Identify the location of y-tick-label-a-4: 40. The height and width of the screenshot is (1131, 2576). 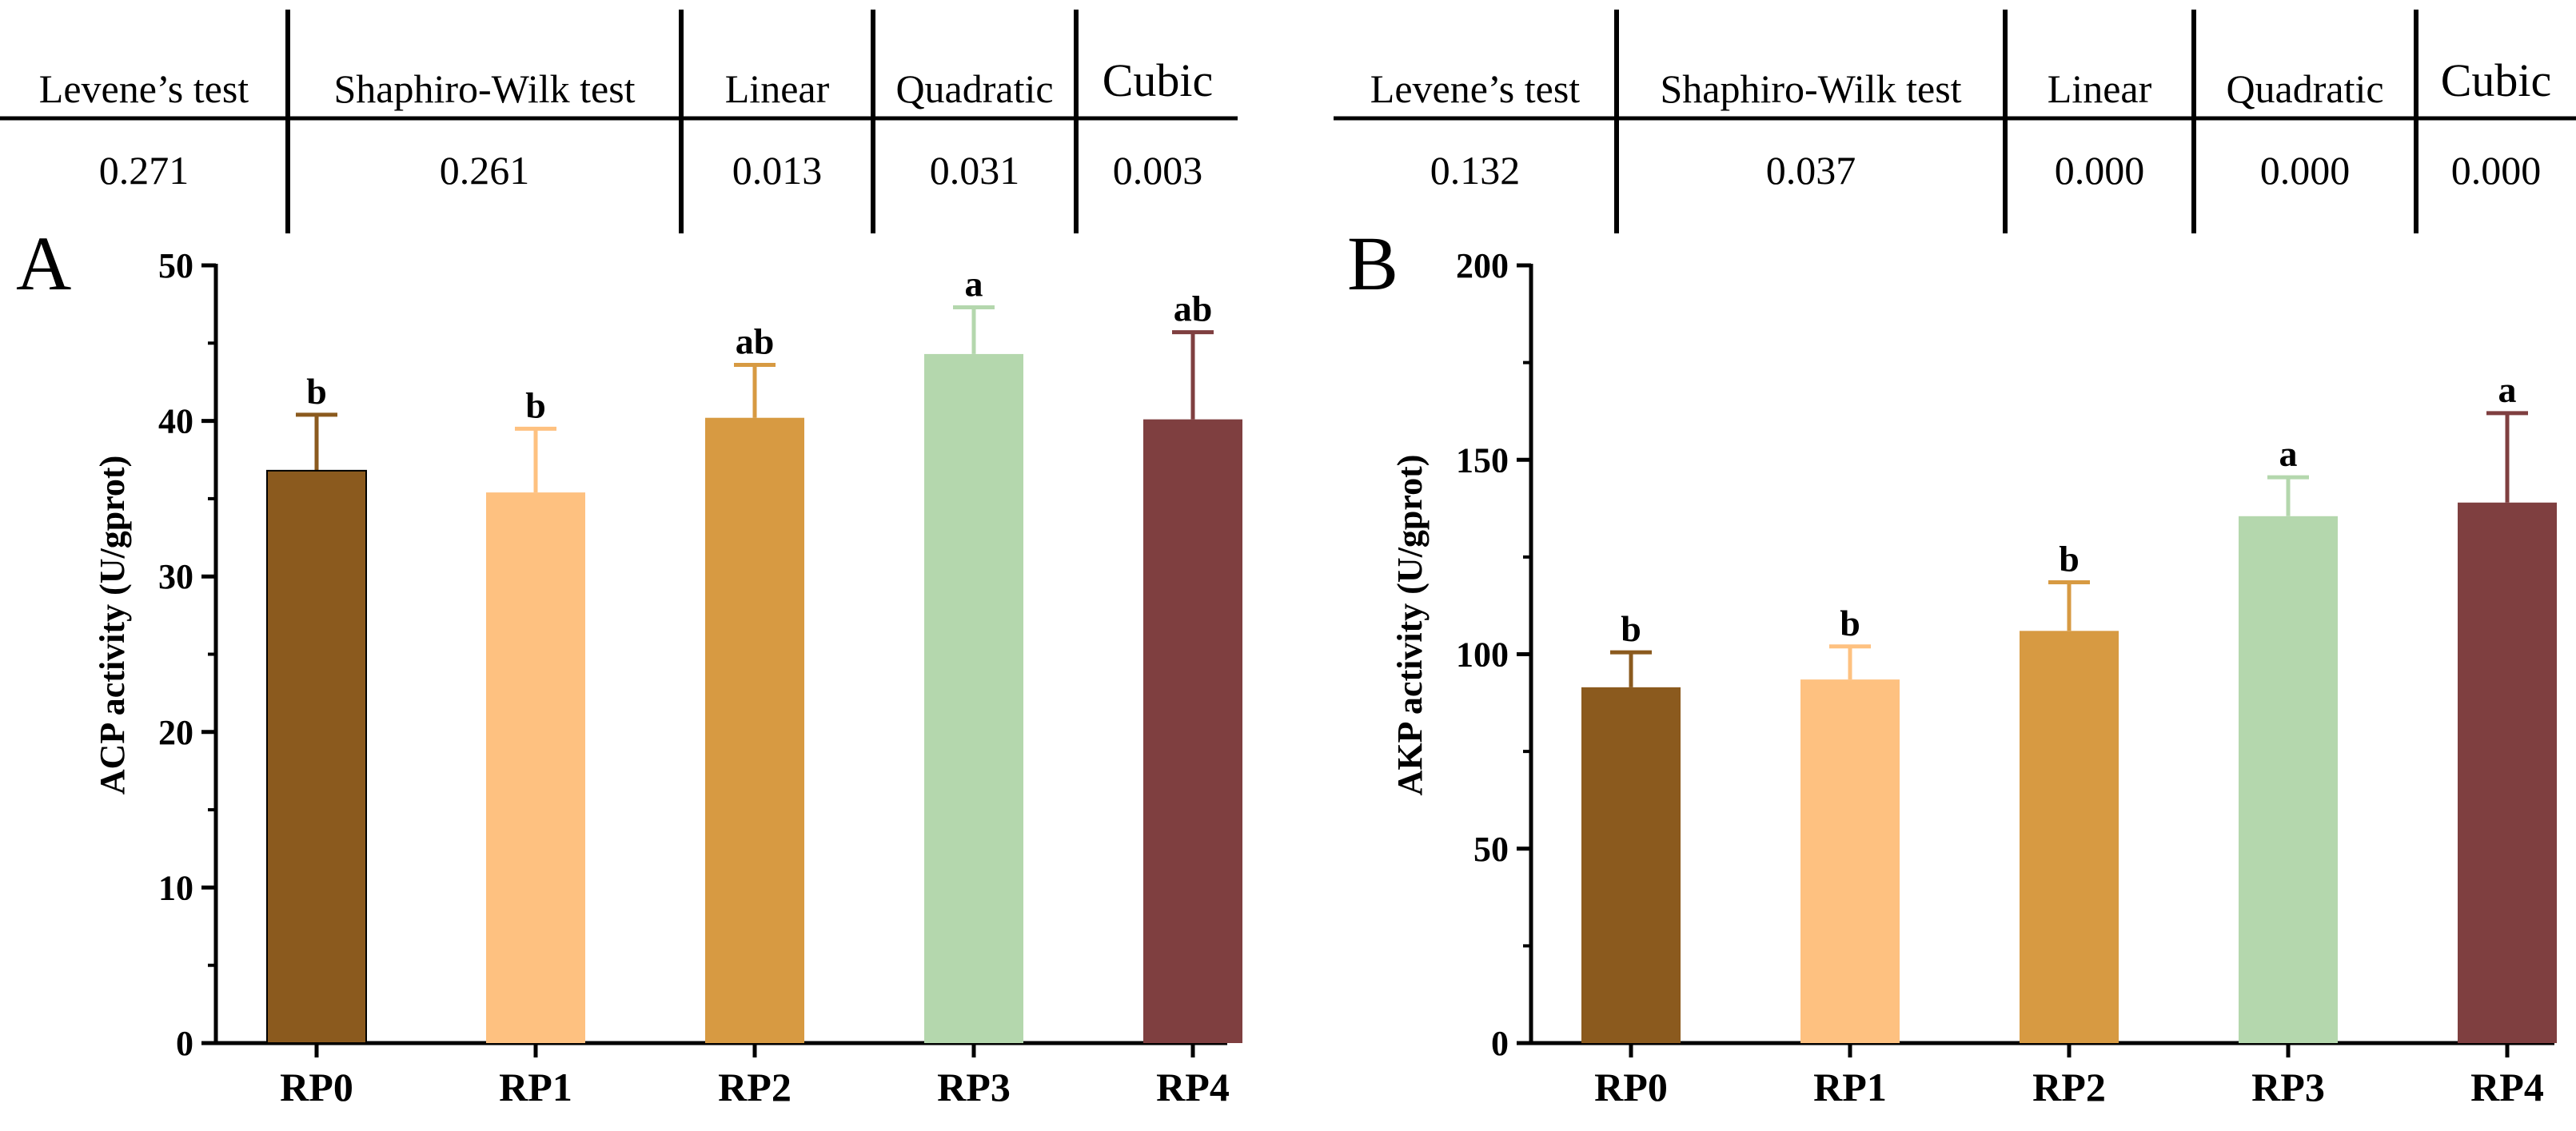
(175, 422).